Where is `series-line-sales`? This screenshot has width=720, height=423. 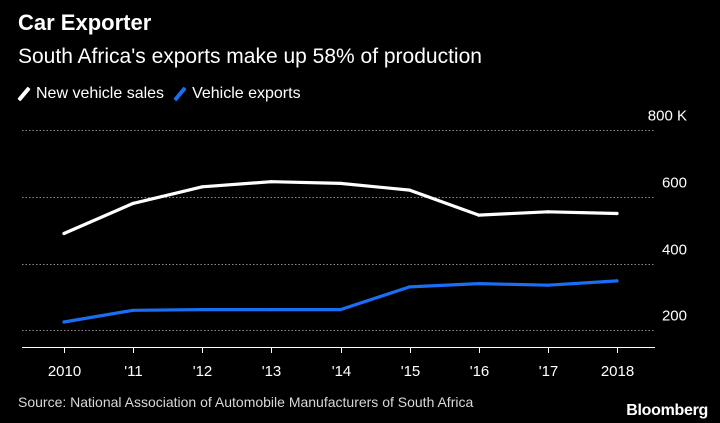 series-line-sales is located at coordinates (340, 208).